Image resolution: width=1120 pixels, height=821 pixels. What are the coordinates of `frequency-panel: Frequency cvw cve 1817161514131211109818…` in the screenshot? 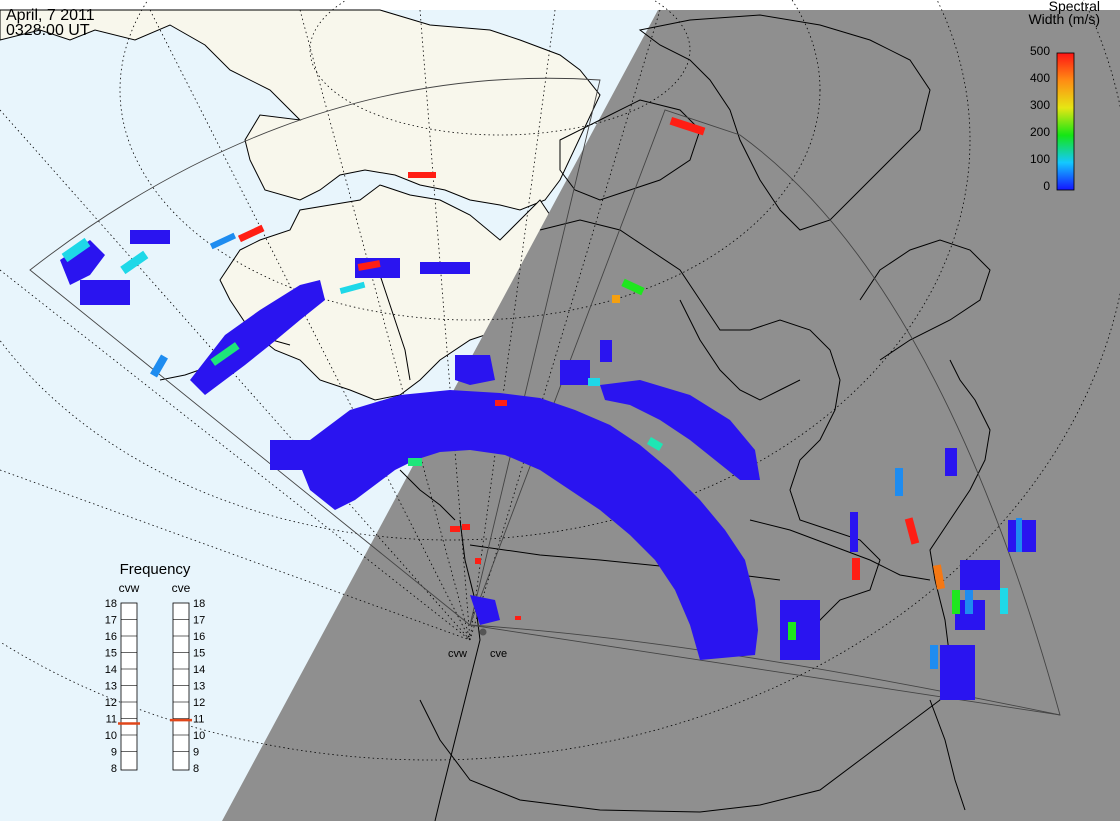 It's located at (155, 668).